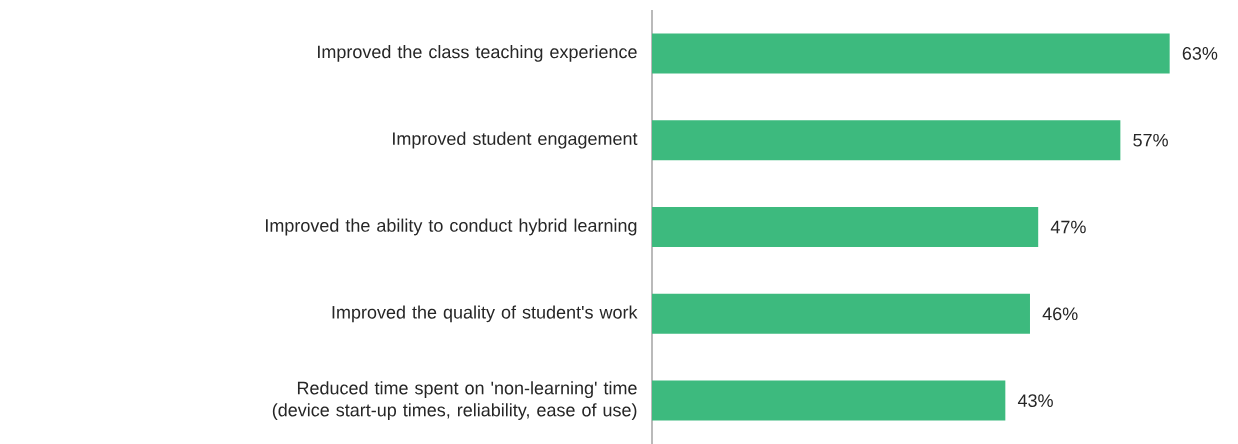  What do you see at coordinates (1068, 227) in the screenshot?
I see `data-label: 47%` at bounding box center [1068, 227].